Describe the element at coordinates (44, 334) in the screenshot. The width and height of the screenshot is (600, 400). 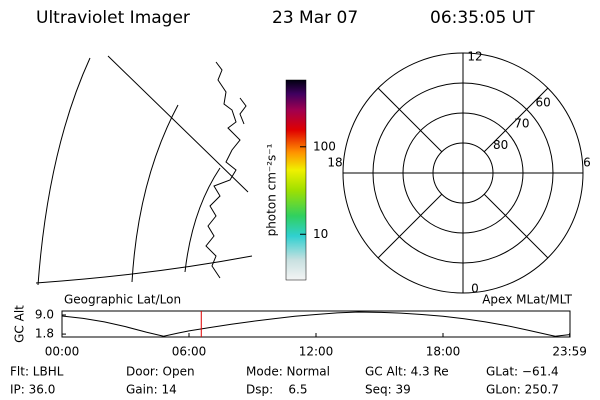
I see `y-tick-label: 1.8` at that location.